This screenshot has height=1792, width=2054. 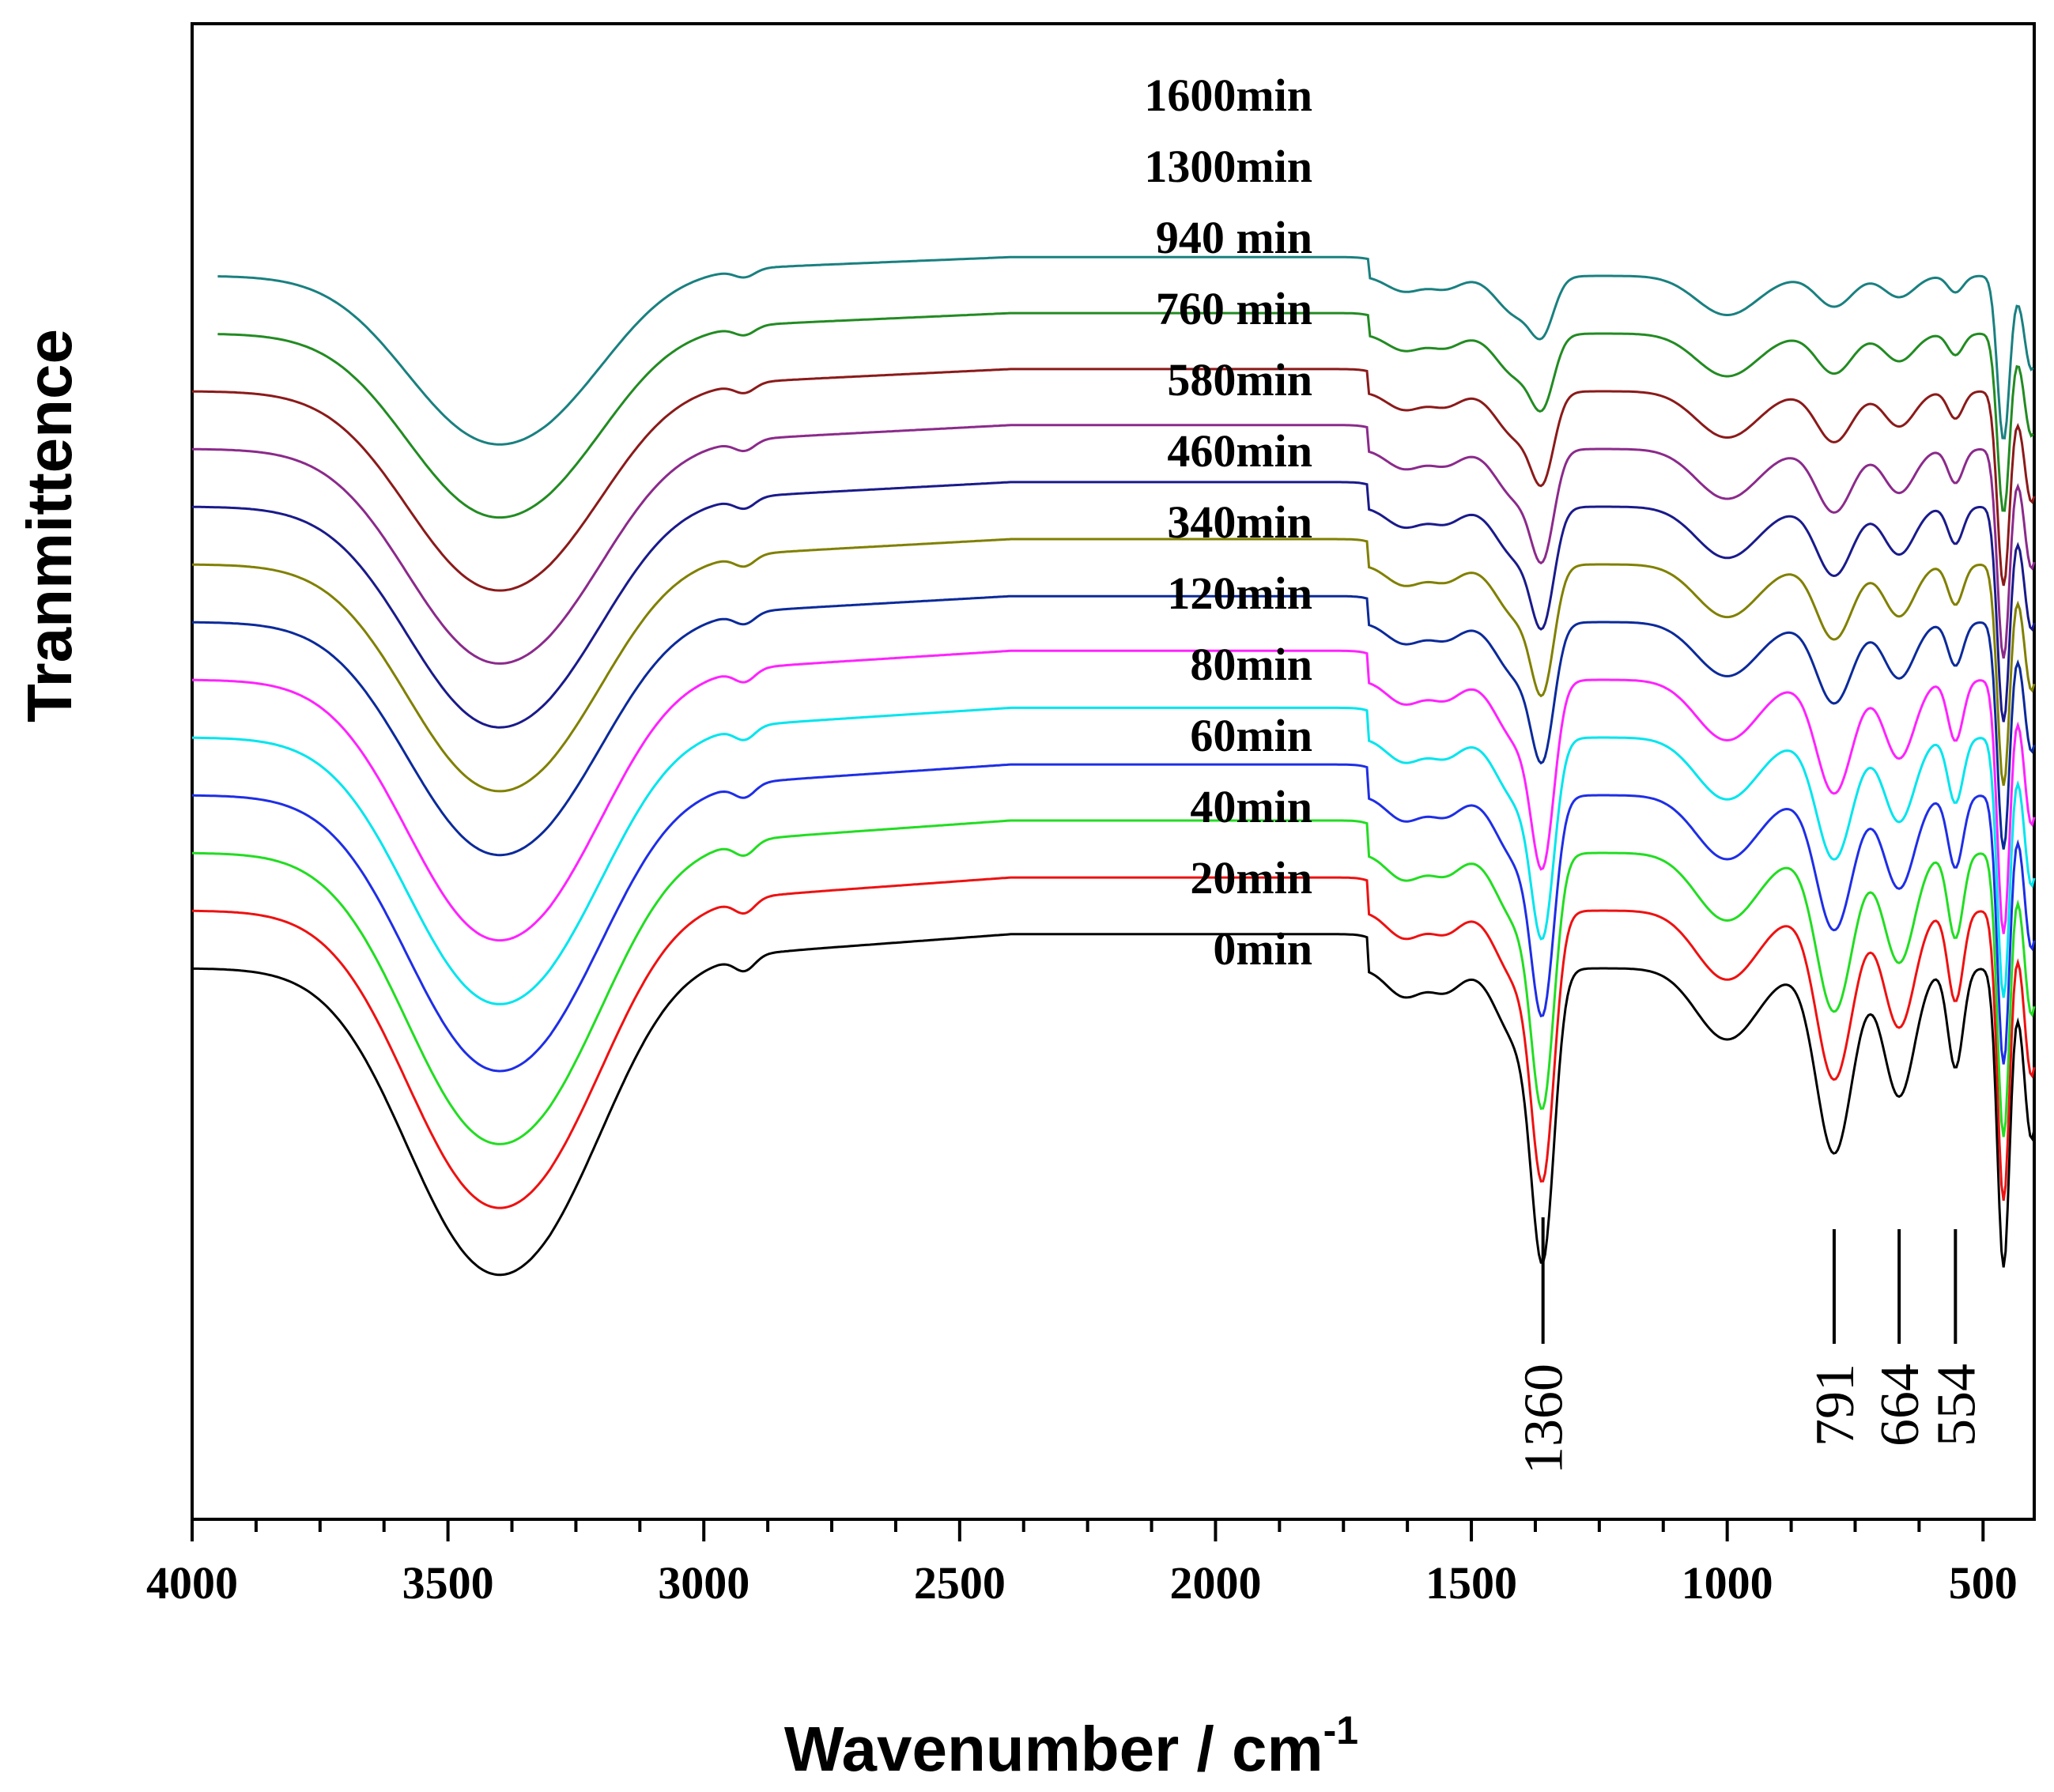 I want to click on series-label-580min: 580min, so click(x=1239, y=380).